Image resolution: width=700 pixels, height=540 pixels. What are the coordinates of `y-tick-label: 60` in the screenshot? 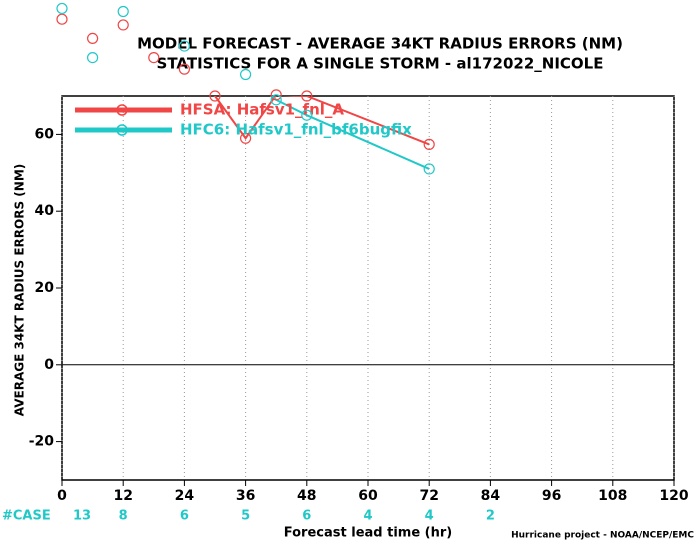 It's located at (45, 134).